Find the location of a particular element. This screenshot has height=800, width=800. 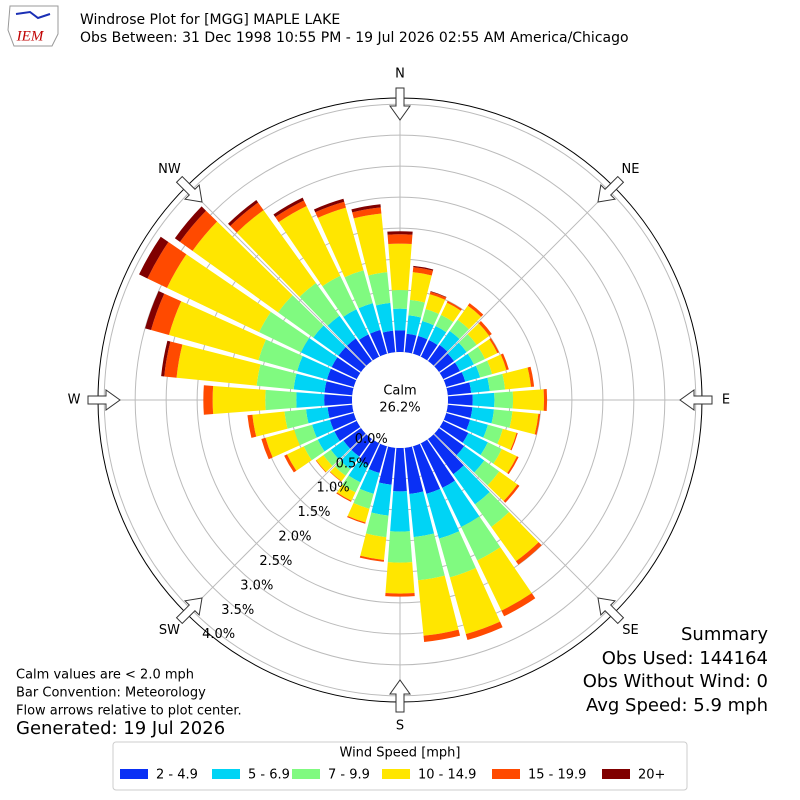

r-tick-label: 3.0% is located at coordinates (256, 585).